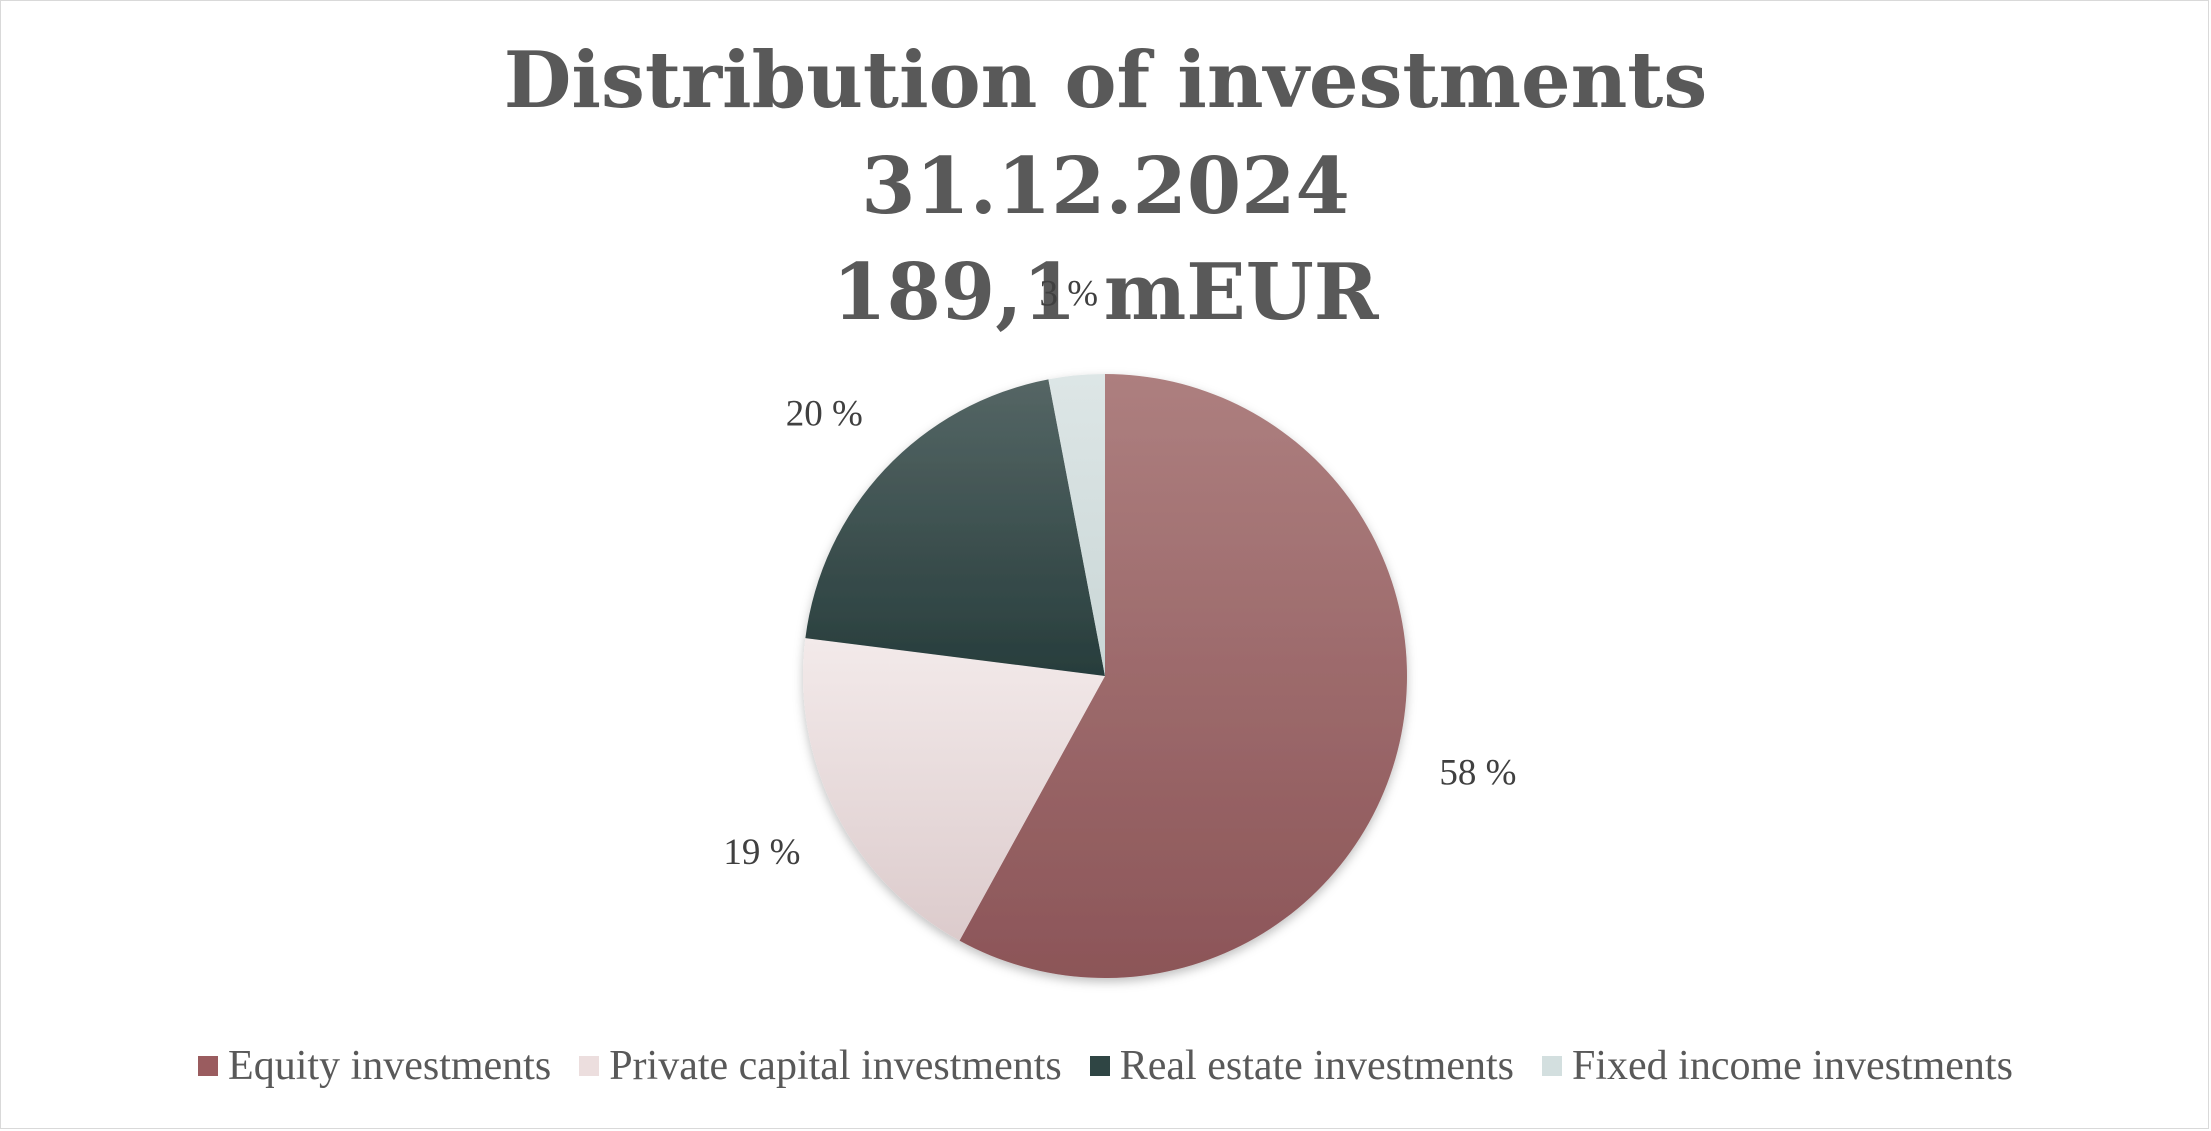 This screenshot has height=1131, width=2211. What do you see at coordinates (824, 413) in the screenshot?
I see `data-label-real-estate: 20 %` at bounding box center [824, 413].